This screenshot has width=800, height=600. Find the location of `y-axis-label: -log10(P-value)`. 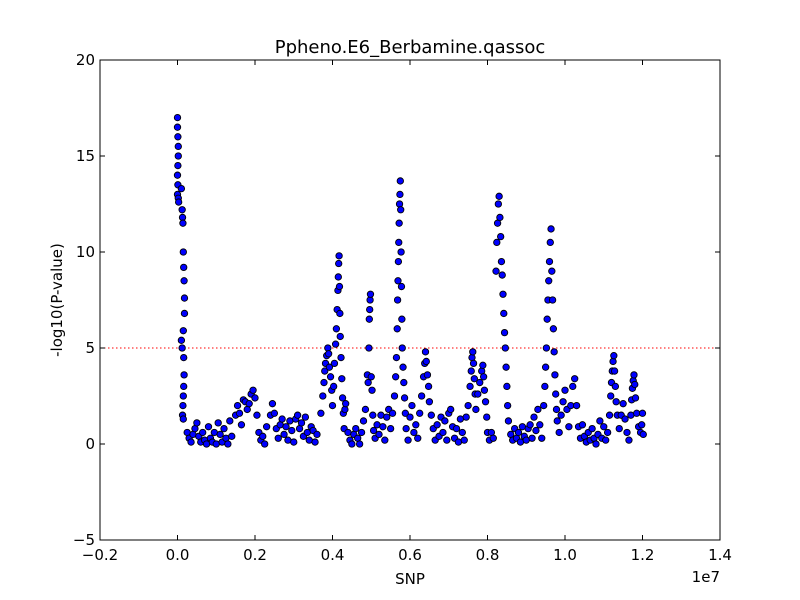

y-axis-label: -log10(P-value) is located at coordinates (57, 300).